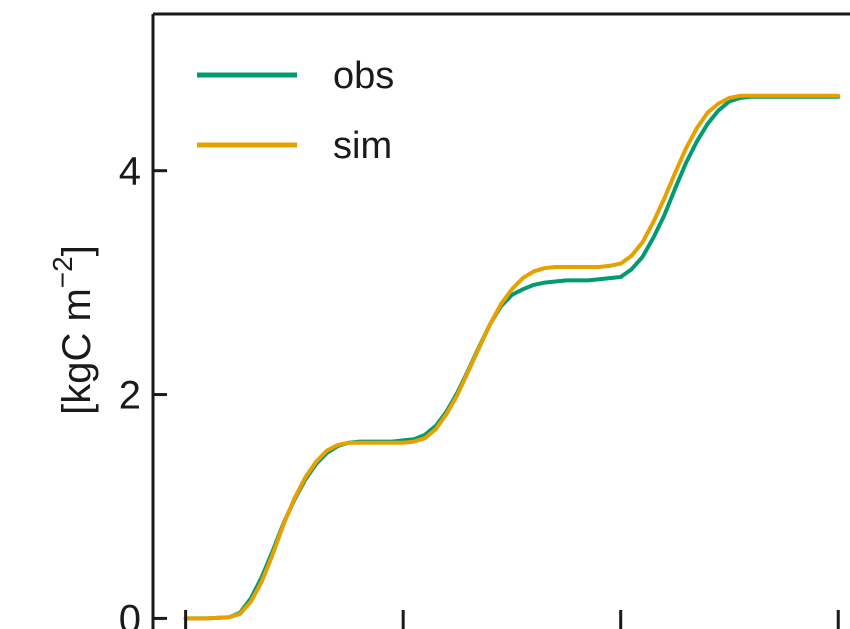 Image resolution: width=850 pixels, height=629 pixels. What do you see at coordinates (77, 351) in the screenshot?
I see `y-axis-label-prefix: [kgC m` at bounding box center [77, 351].